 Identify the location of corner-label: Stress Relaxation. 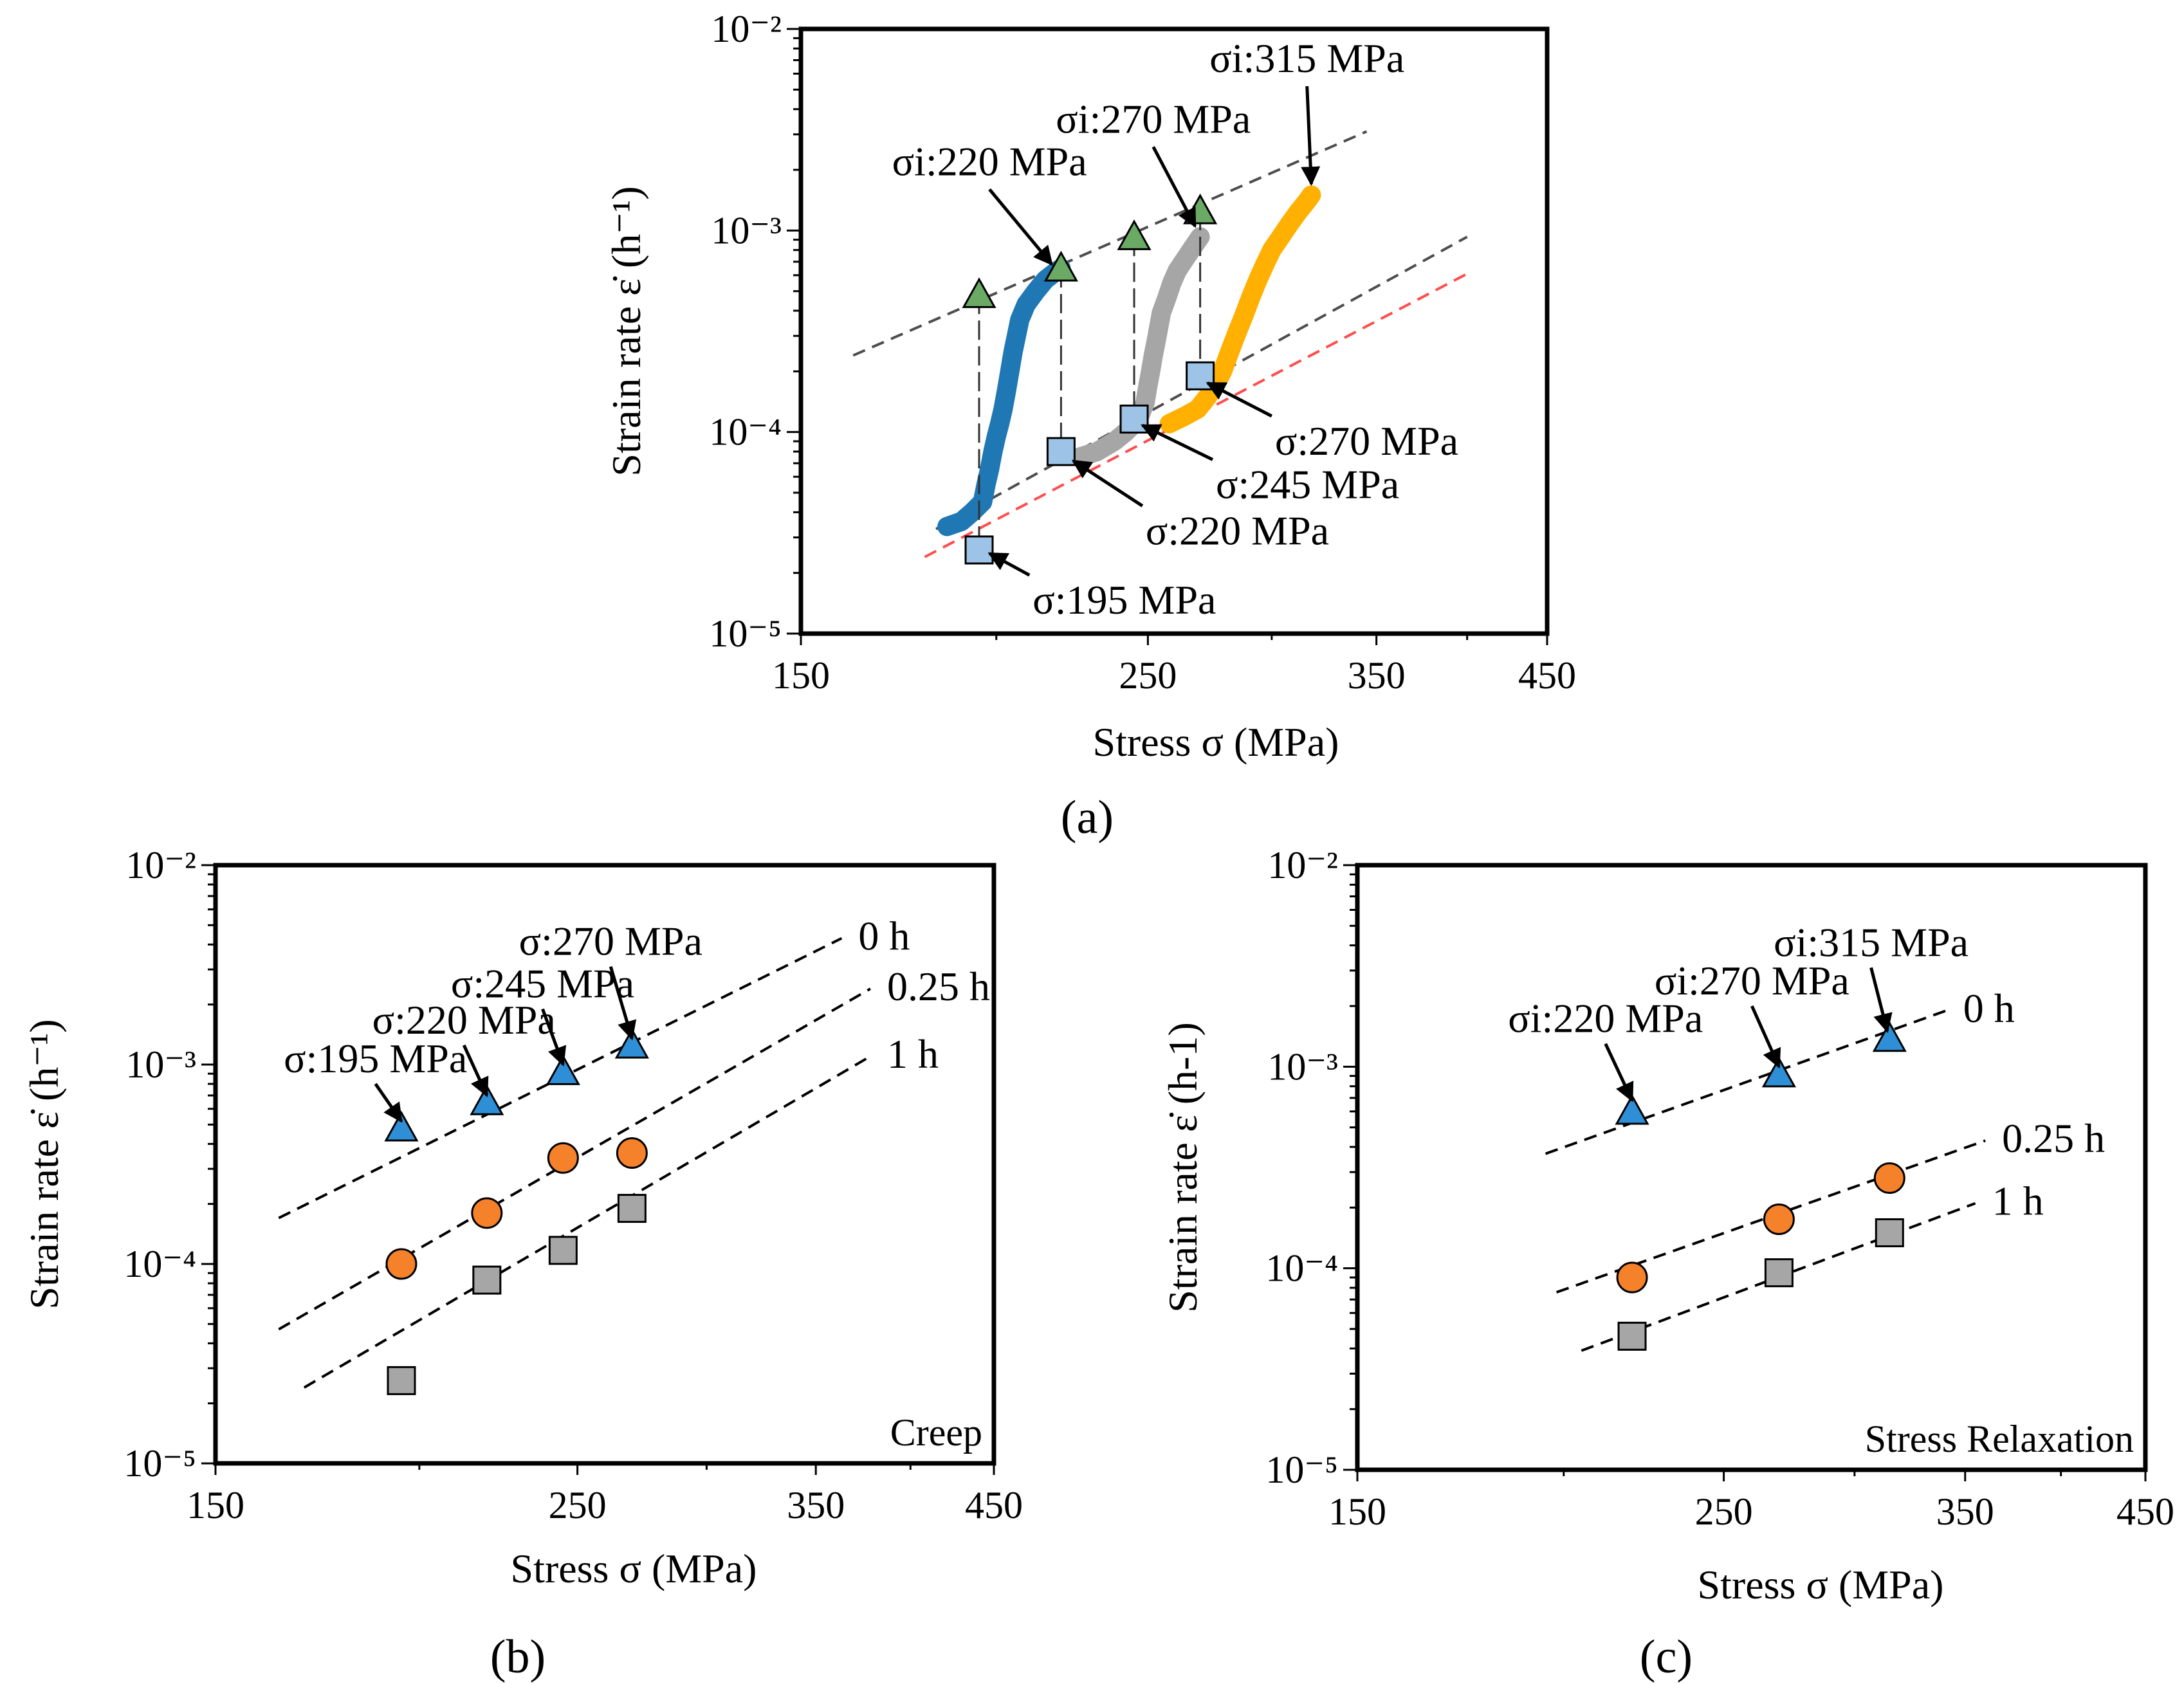
(1999, 1439).